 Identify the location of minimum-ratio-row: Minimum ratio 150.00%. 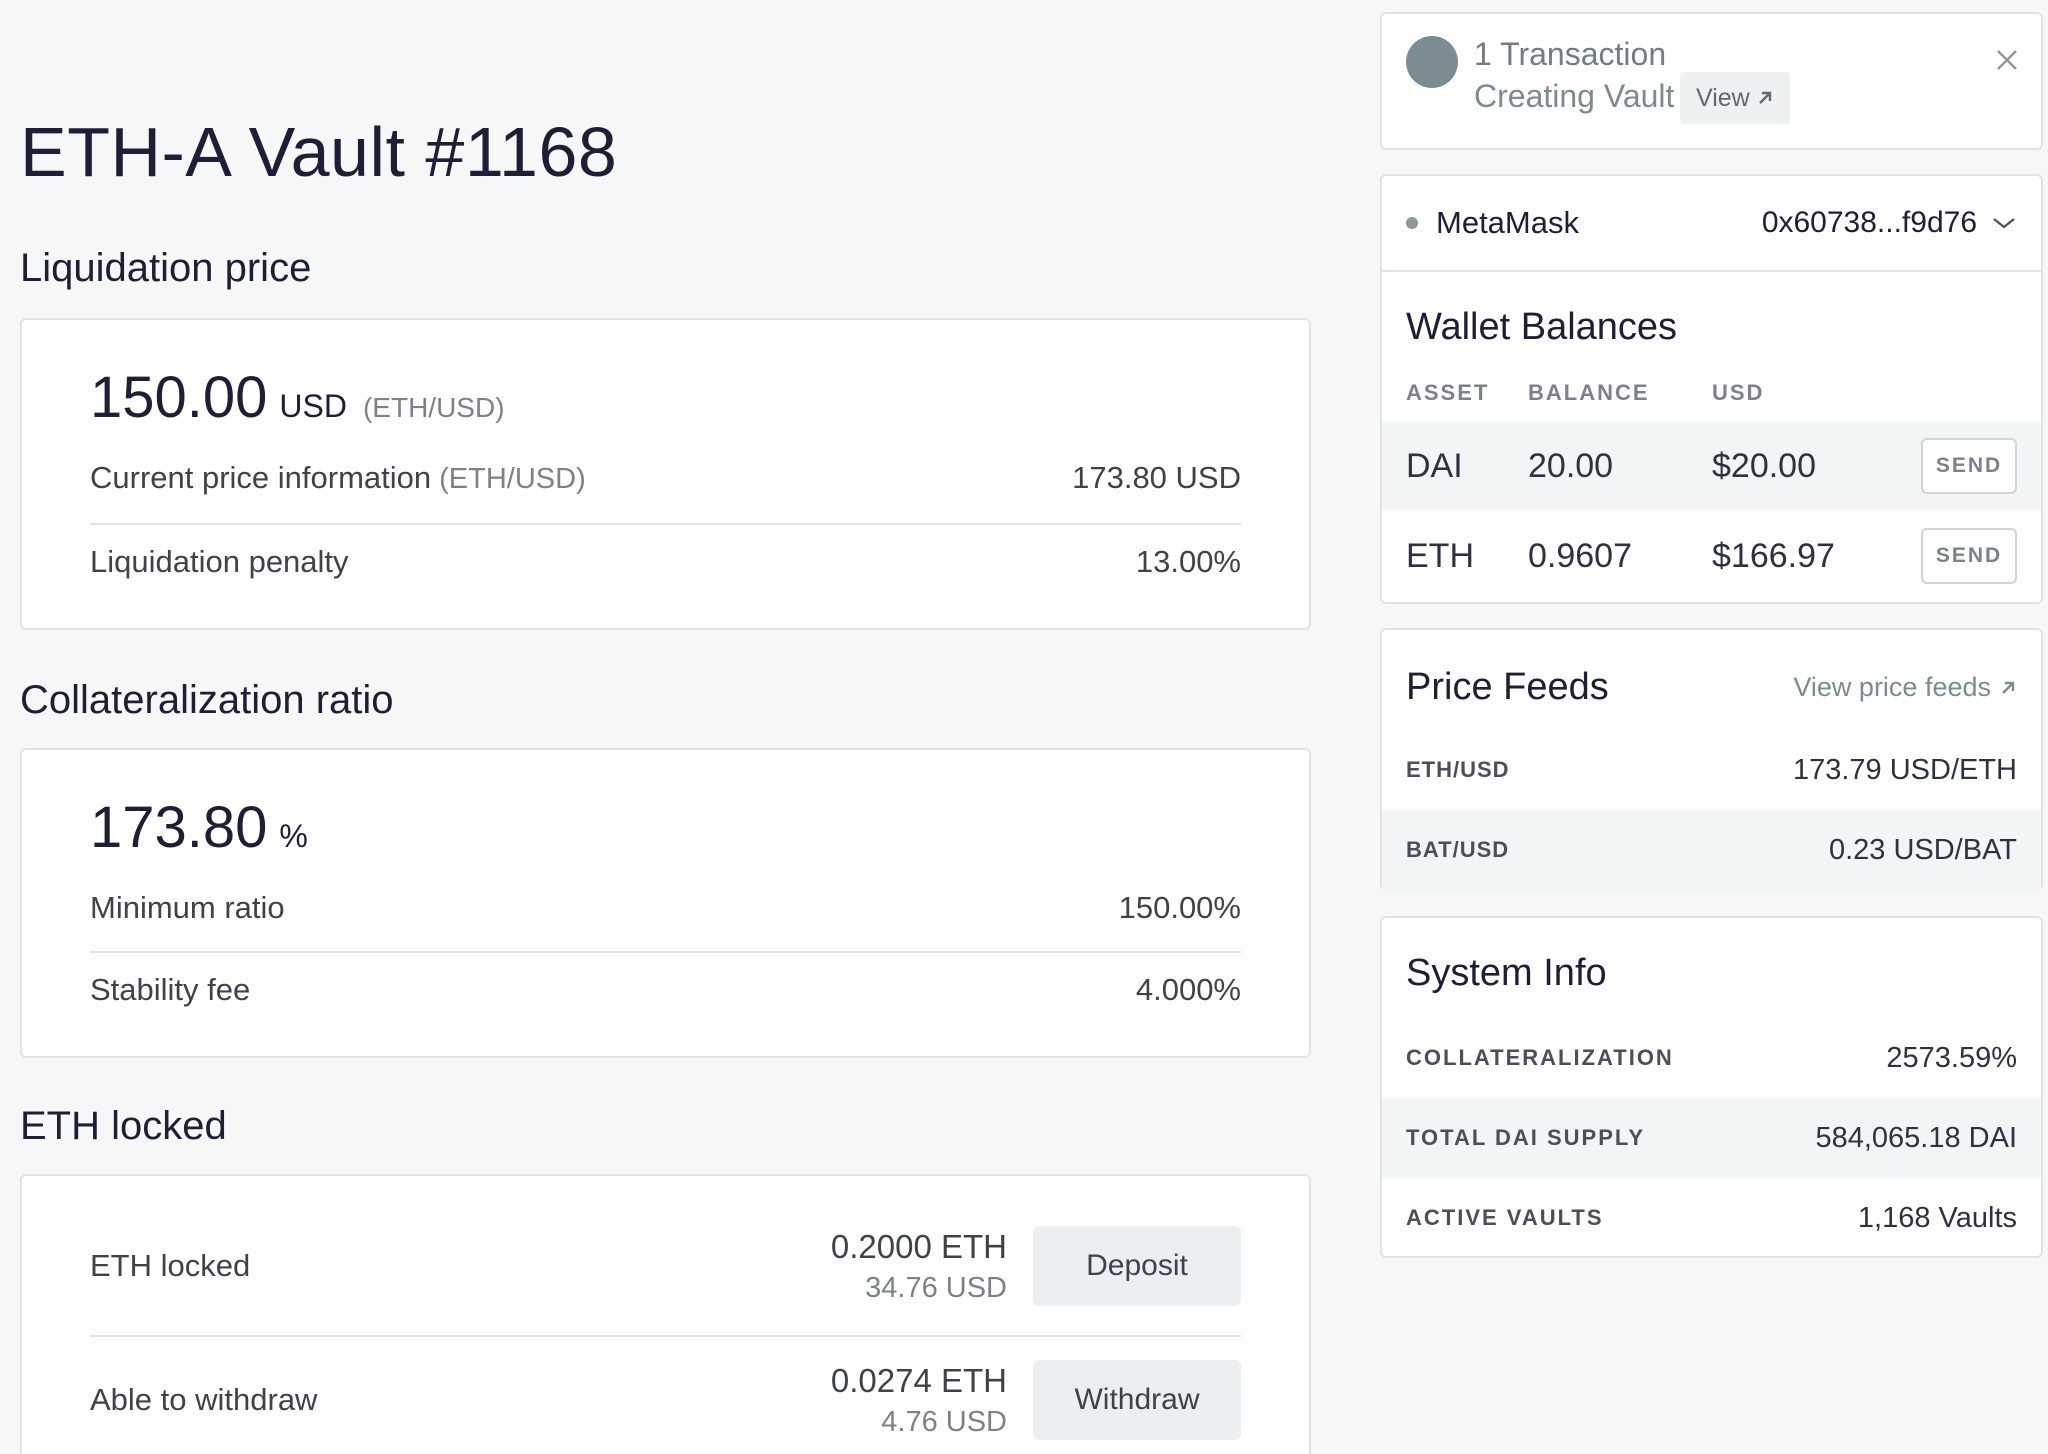
(665, 908).